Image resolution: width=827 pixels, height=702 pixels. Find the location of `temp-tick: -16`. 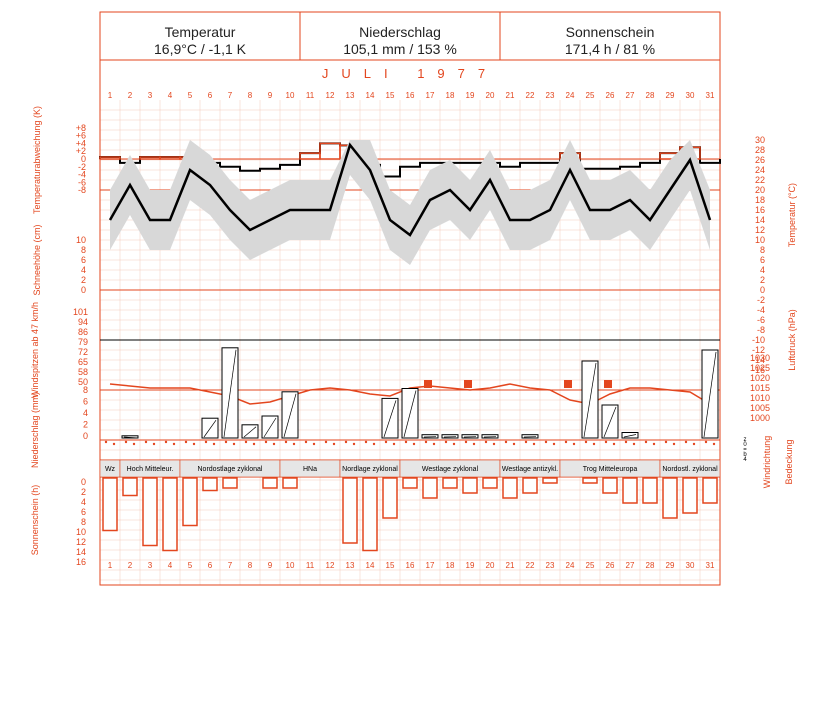

temp-tick: -16 is located at coordinates (758, 370).